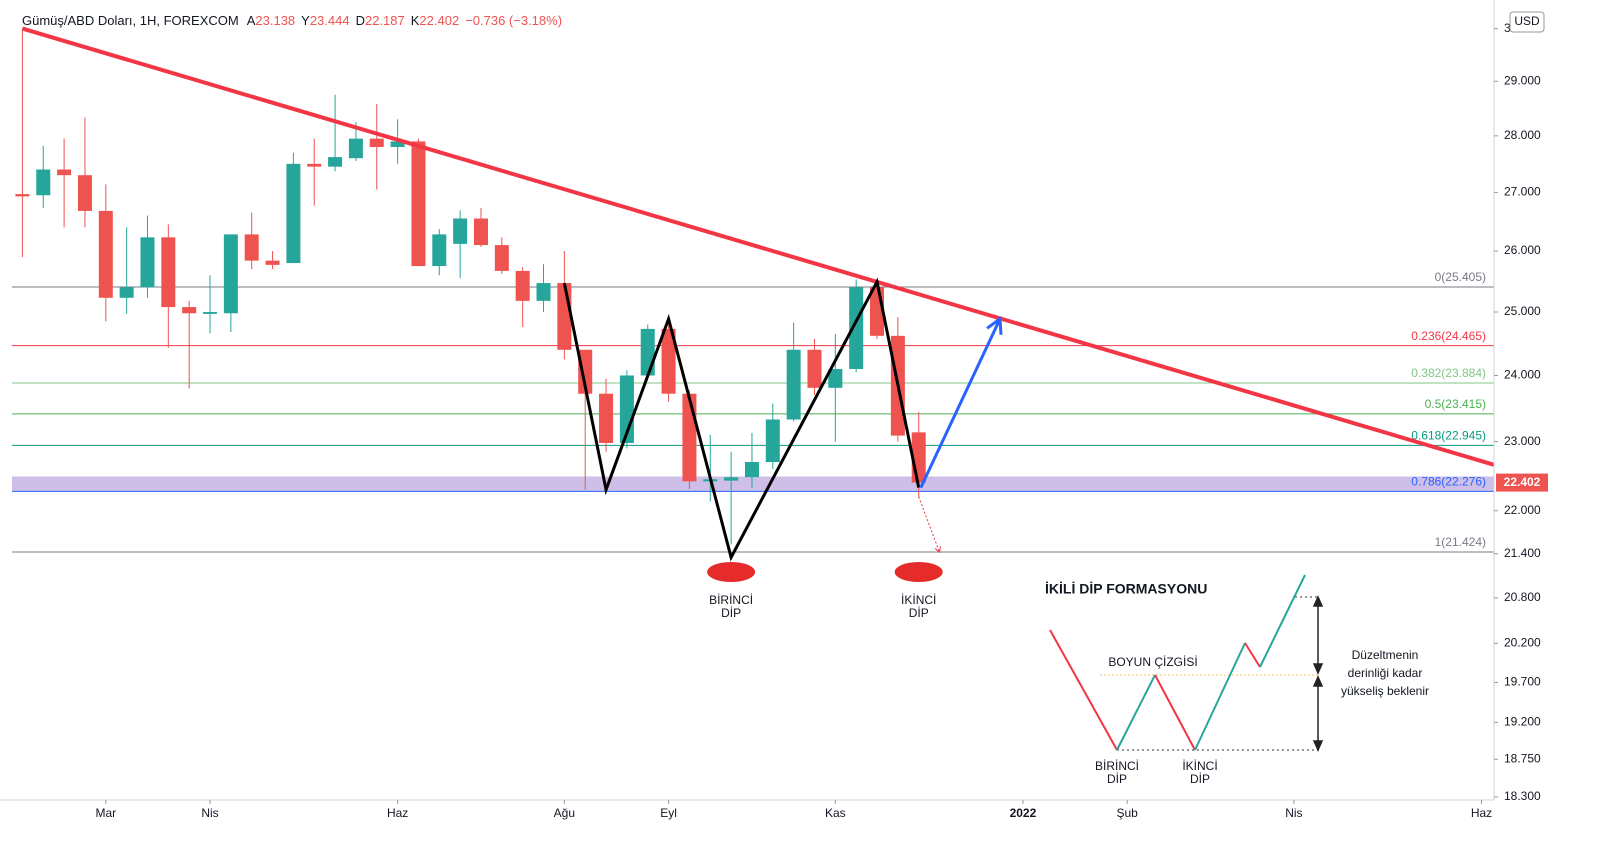 This screenshot has width=1600, height=853. I want to click on x-tick-label: 2022, so click(1023, 813).